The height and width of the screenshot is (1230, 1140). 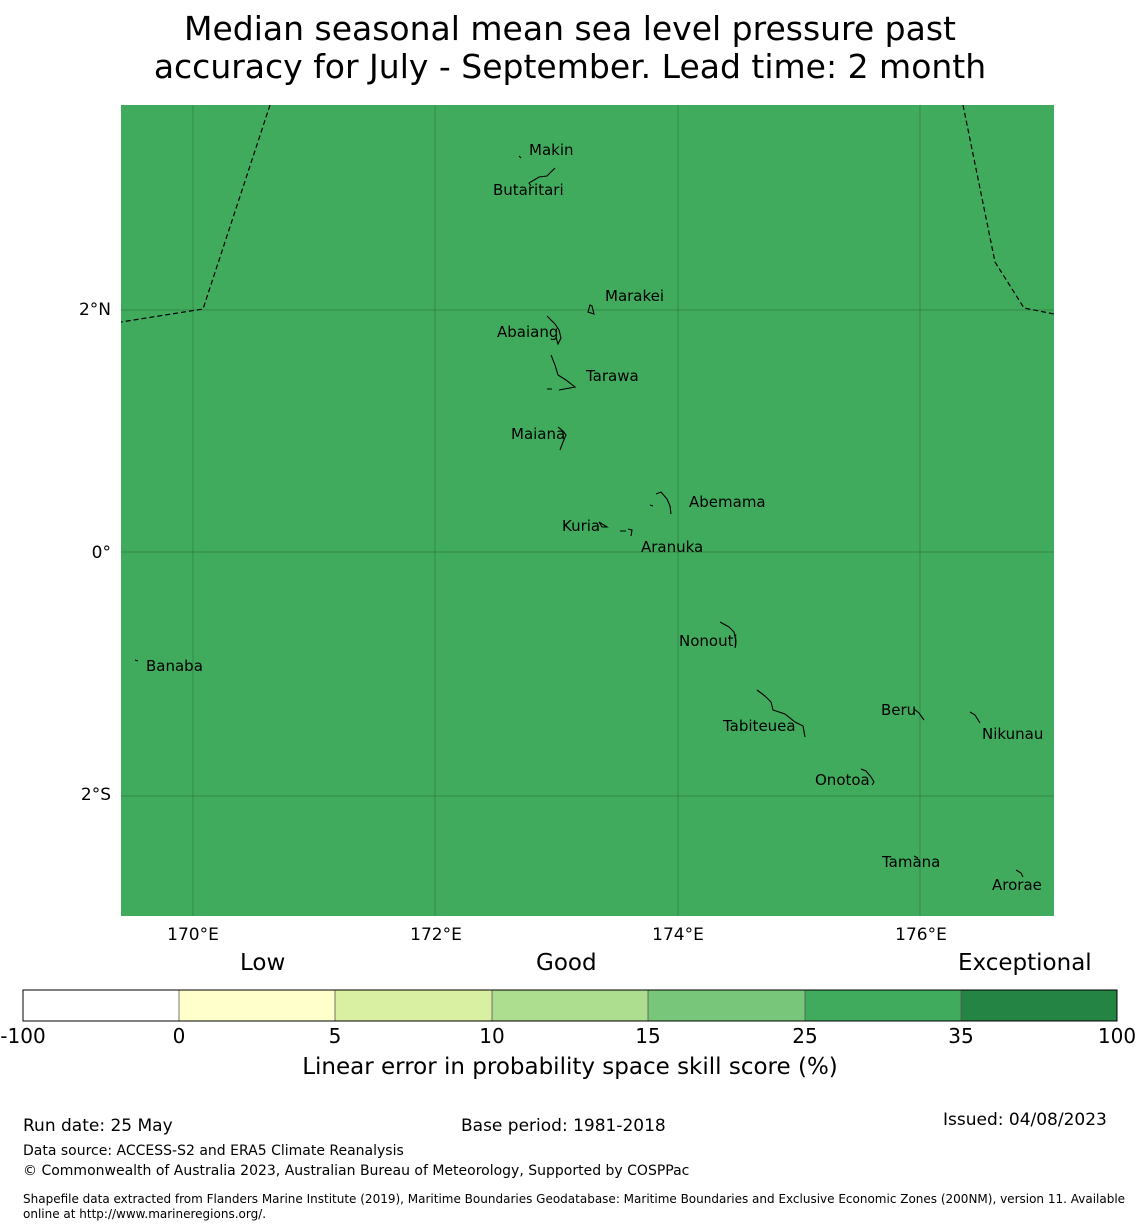 I want to click on colorbar-label-low: Low, so click(x=263, y=963).